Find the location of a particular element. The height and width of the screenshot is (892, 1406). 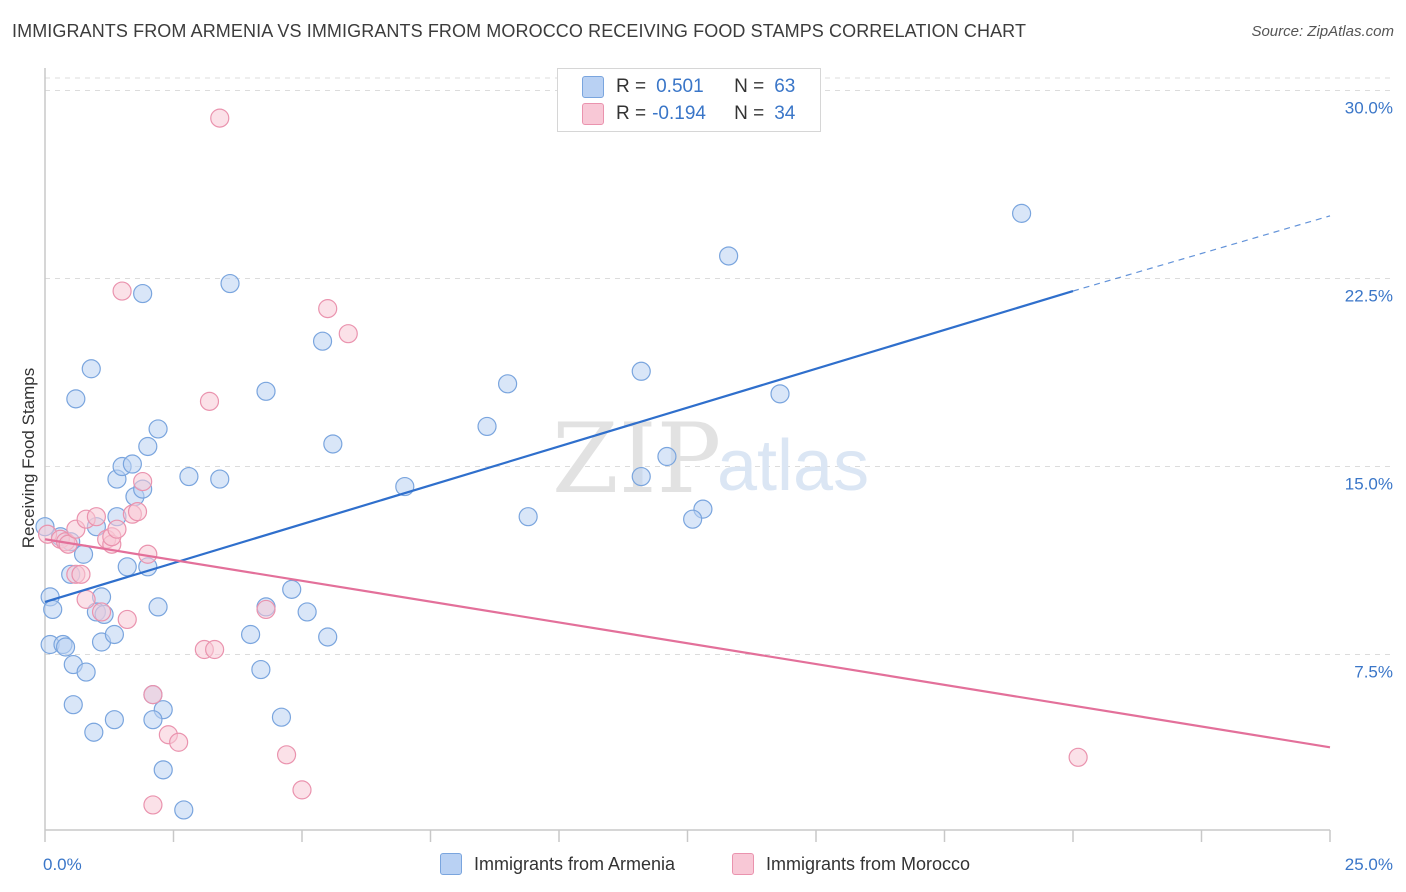

y-tick-label: 7.5% is located at coordinates (1373, 672).